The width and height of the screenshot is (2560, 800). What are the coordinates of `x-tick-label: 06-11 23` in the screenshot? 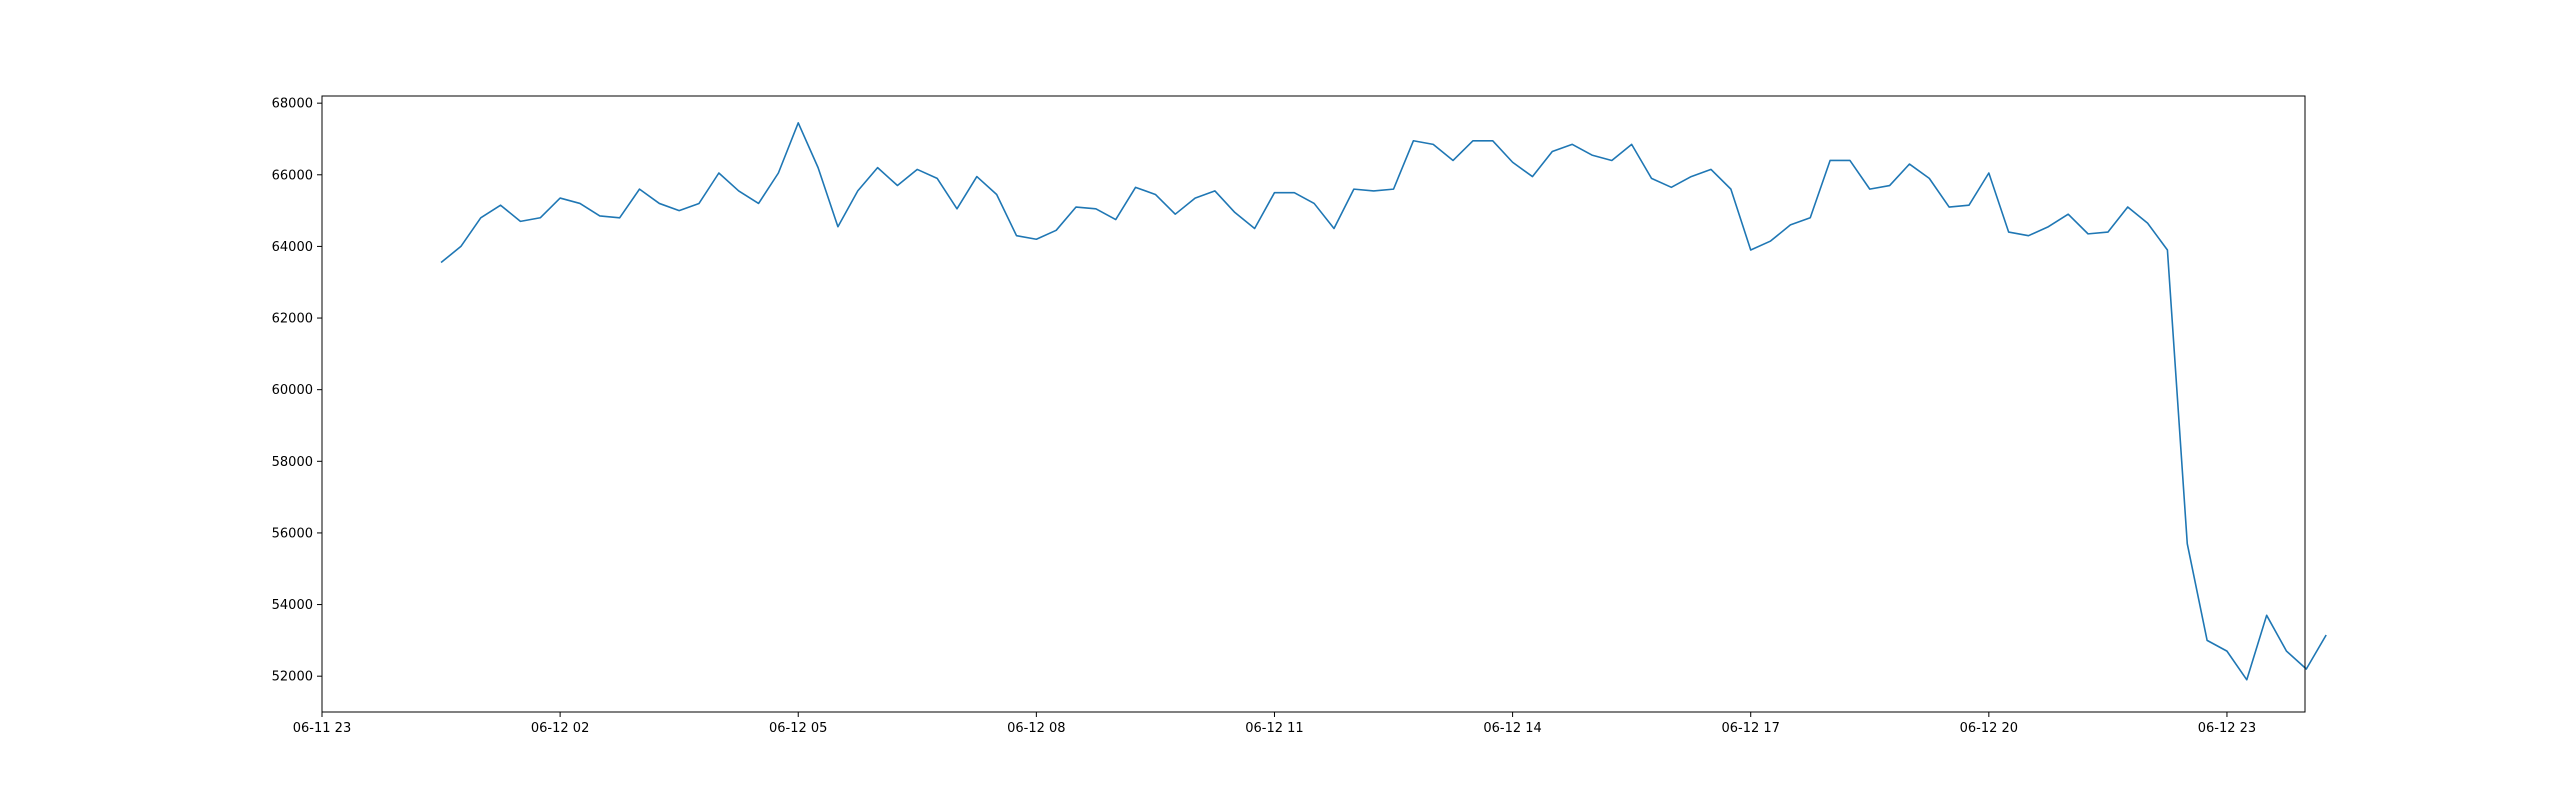 It's located at (322, 728).